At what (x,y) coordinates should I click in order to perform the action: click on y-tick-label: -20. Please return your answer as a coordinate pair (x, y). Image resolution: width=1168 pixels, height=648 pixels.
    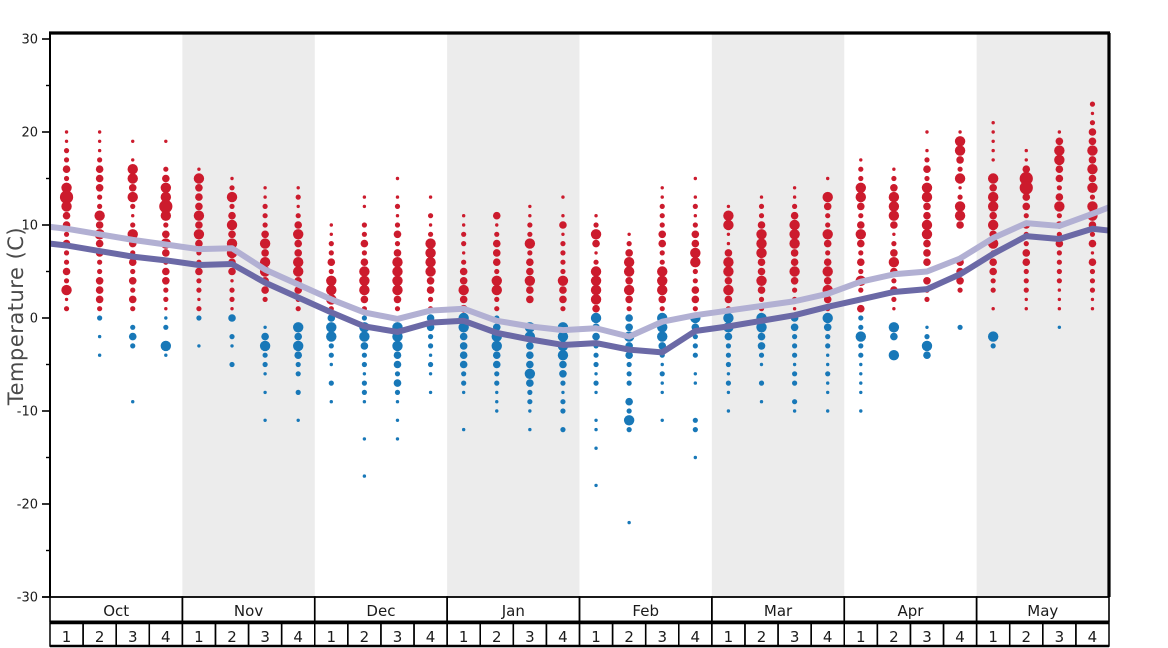
    Looking at the image, I should click on (27, 505).